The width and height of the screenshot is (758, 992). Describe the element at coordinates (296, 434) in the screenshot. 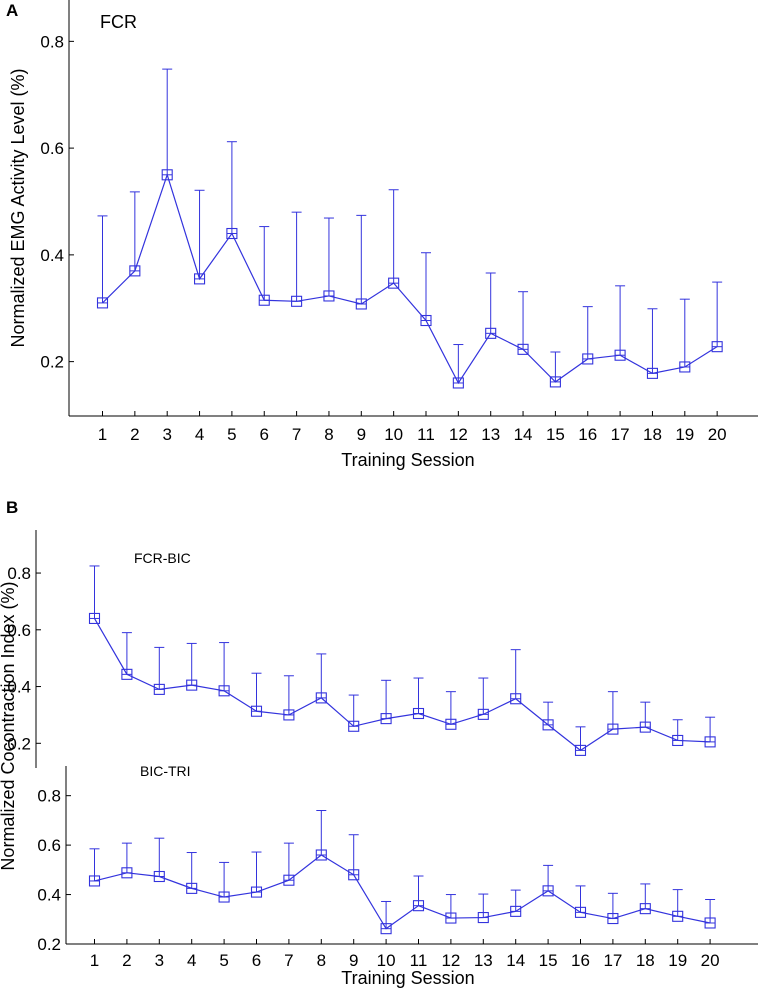

I see `a-xtick-label-6: 7` at that location.